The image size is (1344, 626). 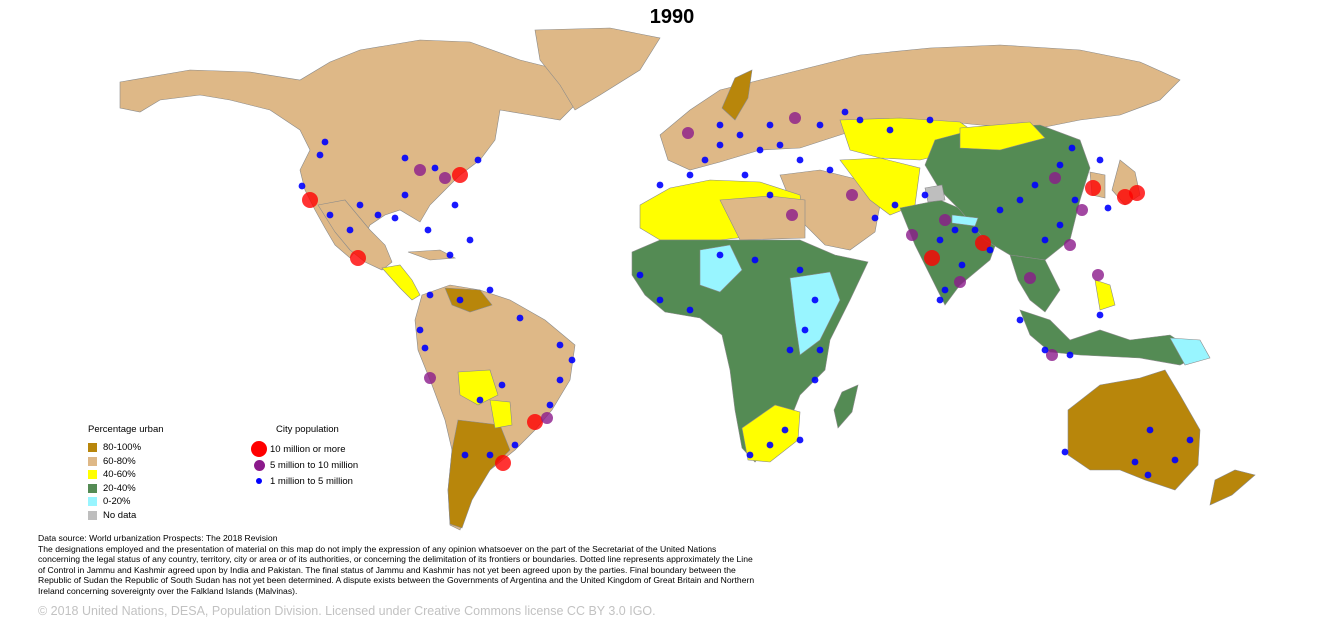 I want to click on legend-urban-item: 0-20%, so click(x=126, y=502).